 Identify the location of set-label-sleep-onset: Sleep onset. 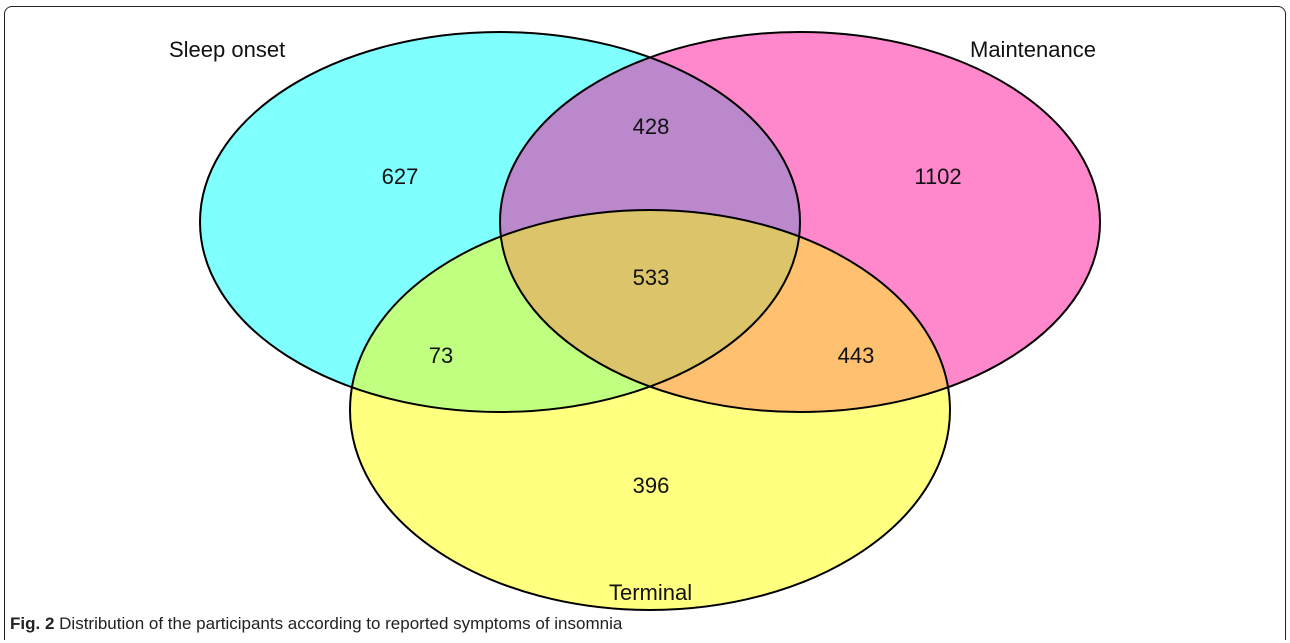
(227, 49).